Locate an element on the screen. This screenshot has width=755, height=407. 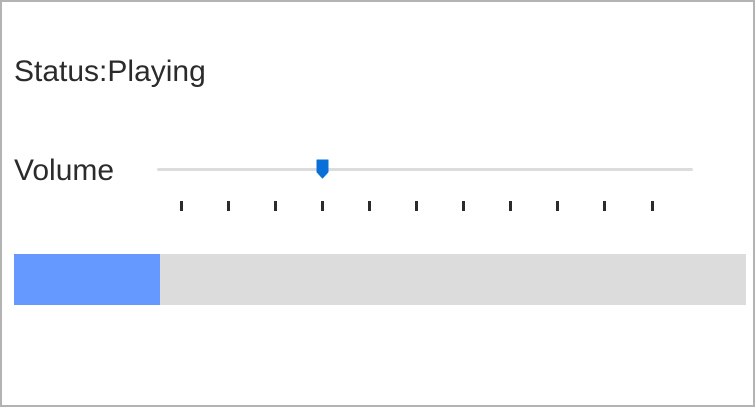
volume-slider-track is located at coordinates (425, 169).